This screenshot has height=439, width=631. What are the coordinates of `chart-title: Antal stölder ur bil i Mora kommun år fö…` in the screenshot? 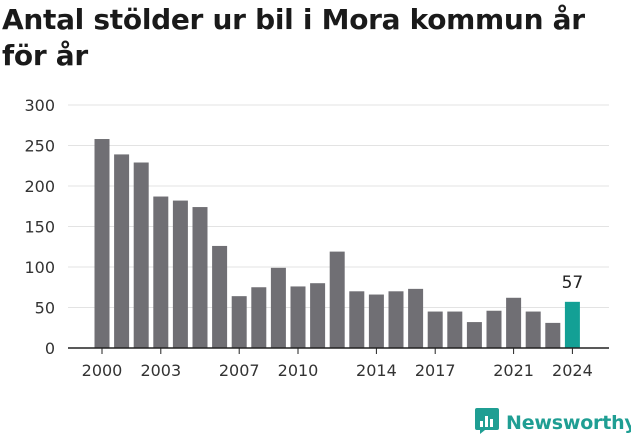 It's located at (293, 37).